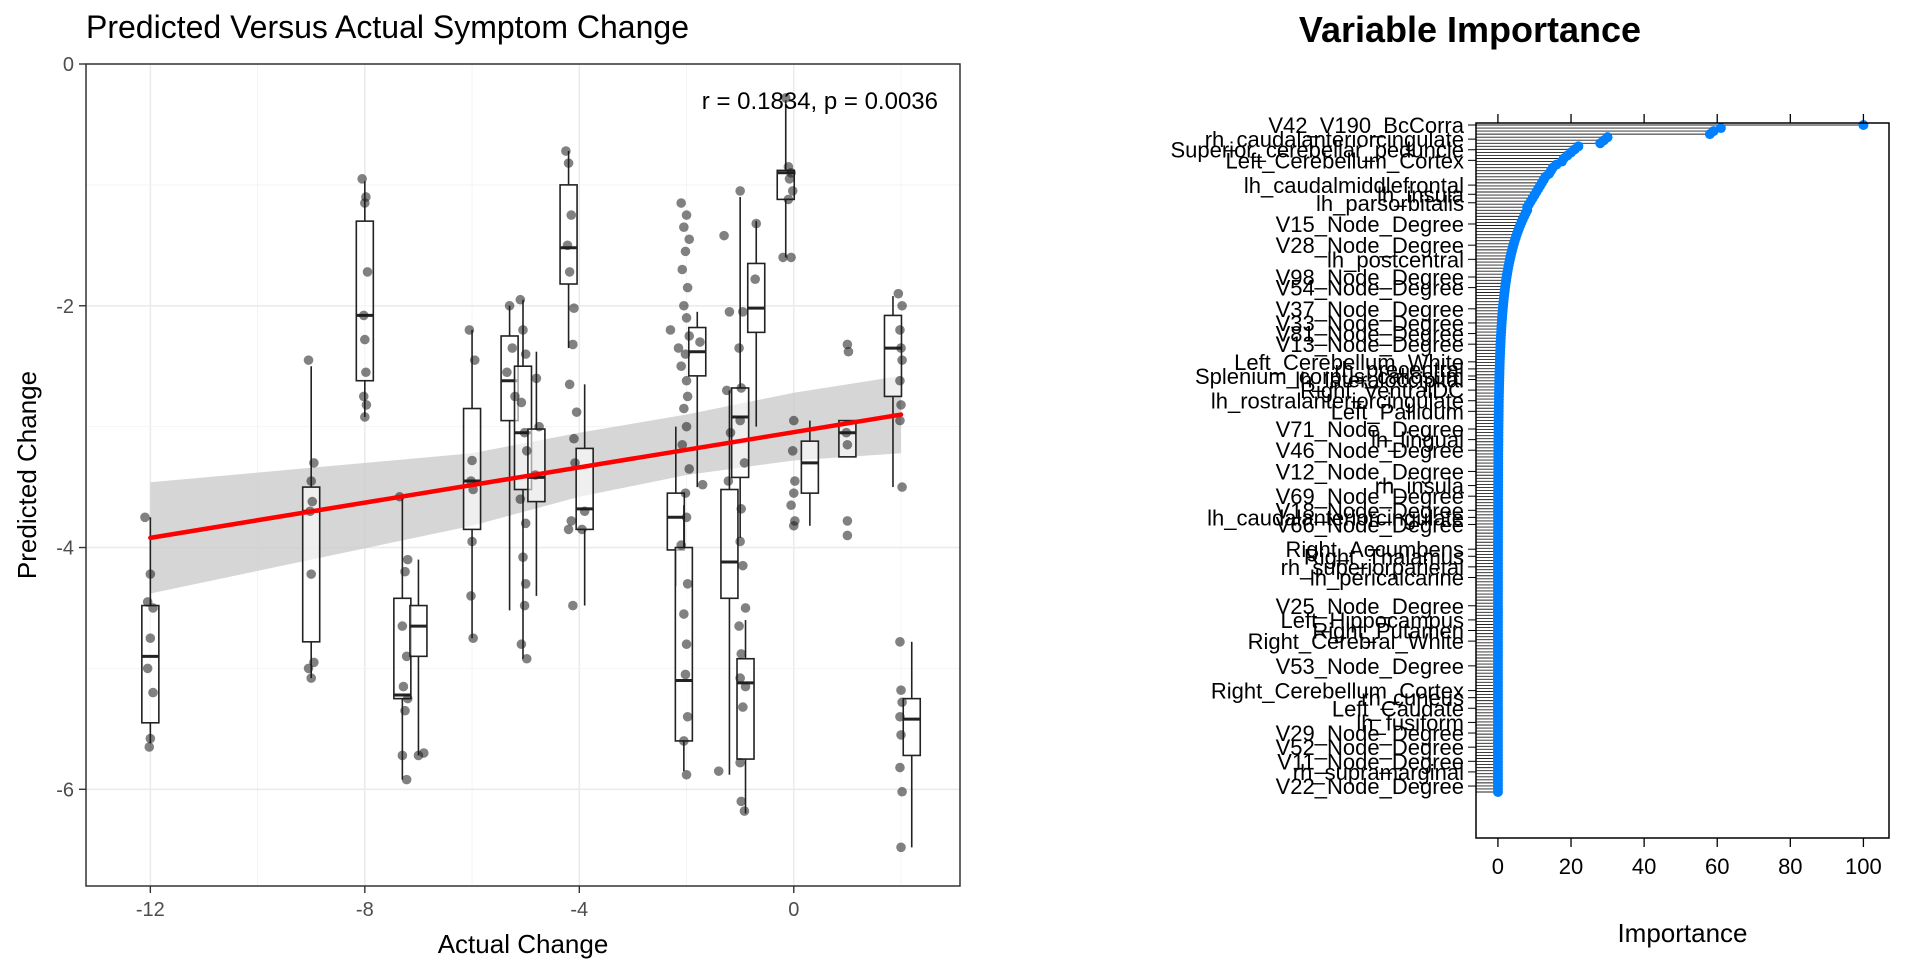  I want to click on variable-label: V81_Node_Degree, so click(1370, 334).